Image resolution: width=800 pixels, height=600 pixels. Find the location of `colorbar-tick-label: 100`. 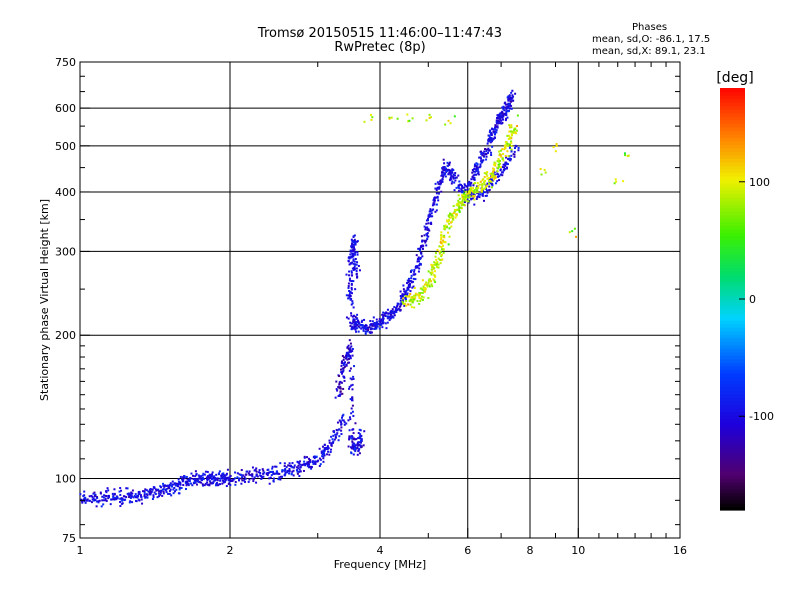

colorbar-tick-label: 100 is located at coordinates (759, 182).